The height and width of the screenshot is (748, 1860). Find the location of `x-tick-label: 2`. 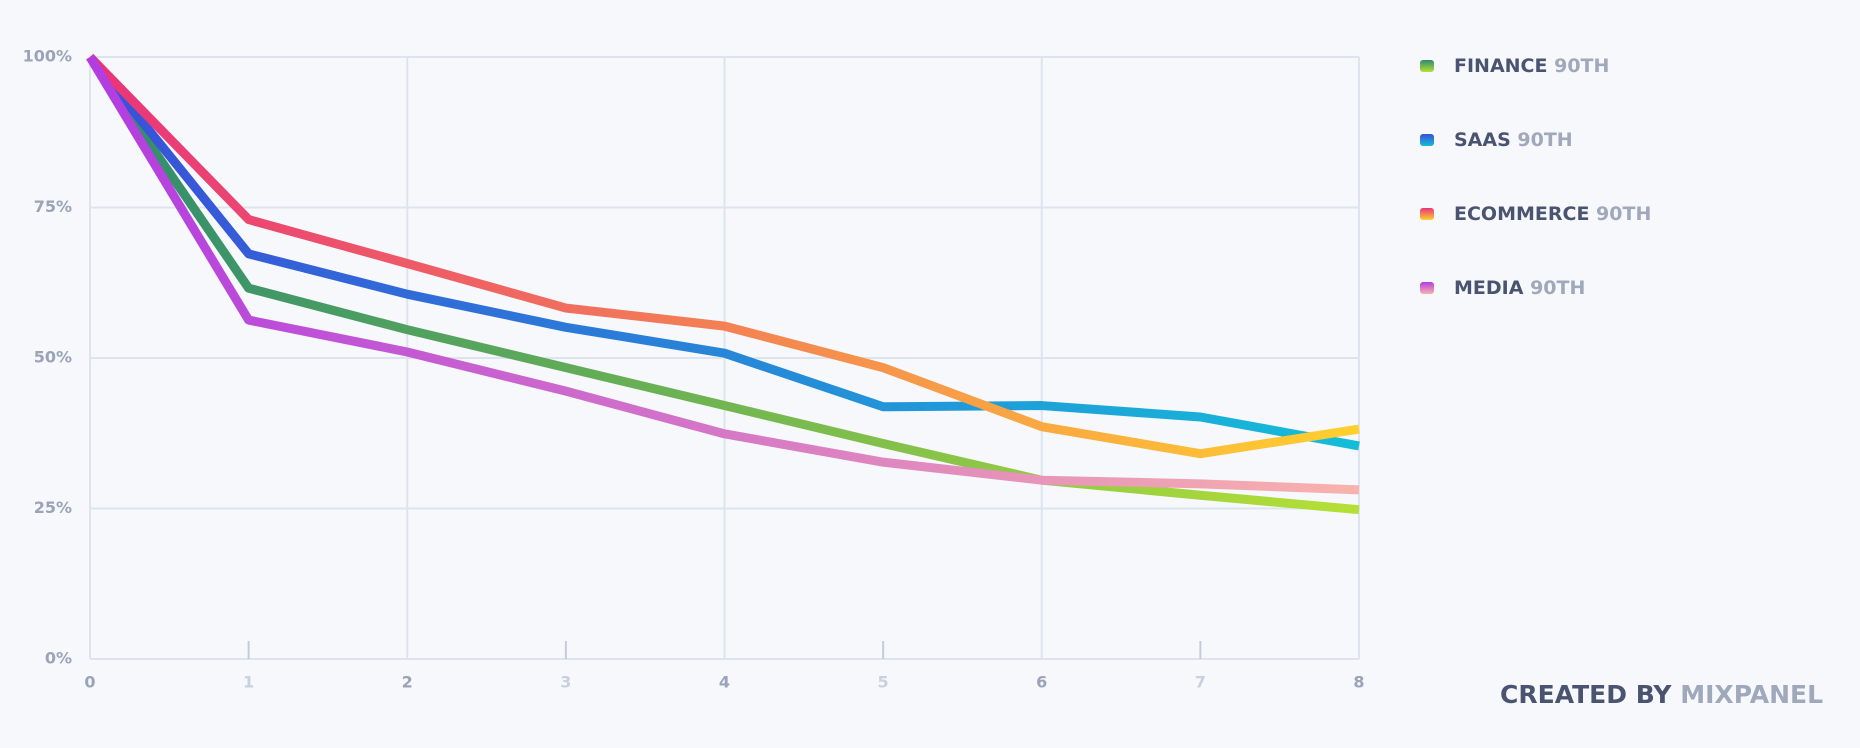

x-tick-label: 2 is located at coordinates (407, 682).